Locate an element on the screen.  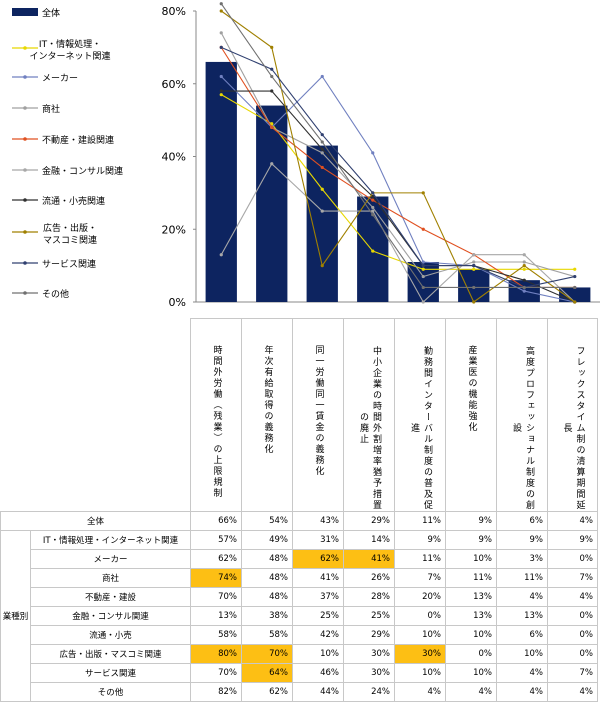
table-cell: 57% is located at coordinates (216, 540).